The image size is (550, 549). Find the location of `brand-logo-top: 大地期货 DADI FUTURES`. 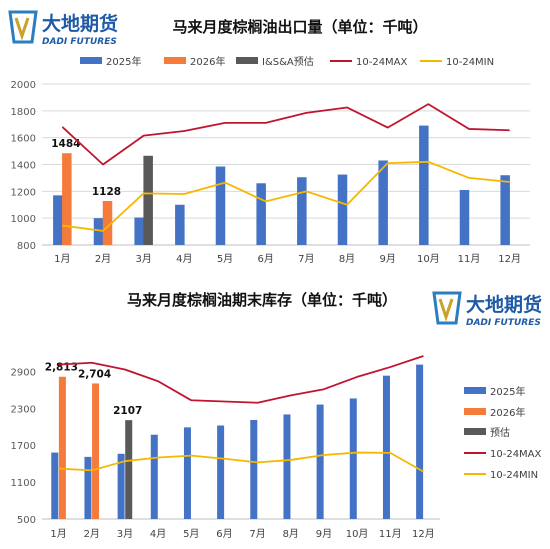

brand-logo-top: 大地期货 DADI FUTURES is located at coordinates (63, 28).